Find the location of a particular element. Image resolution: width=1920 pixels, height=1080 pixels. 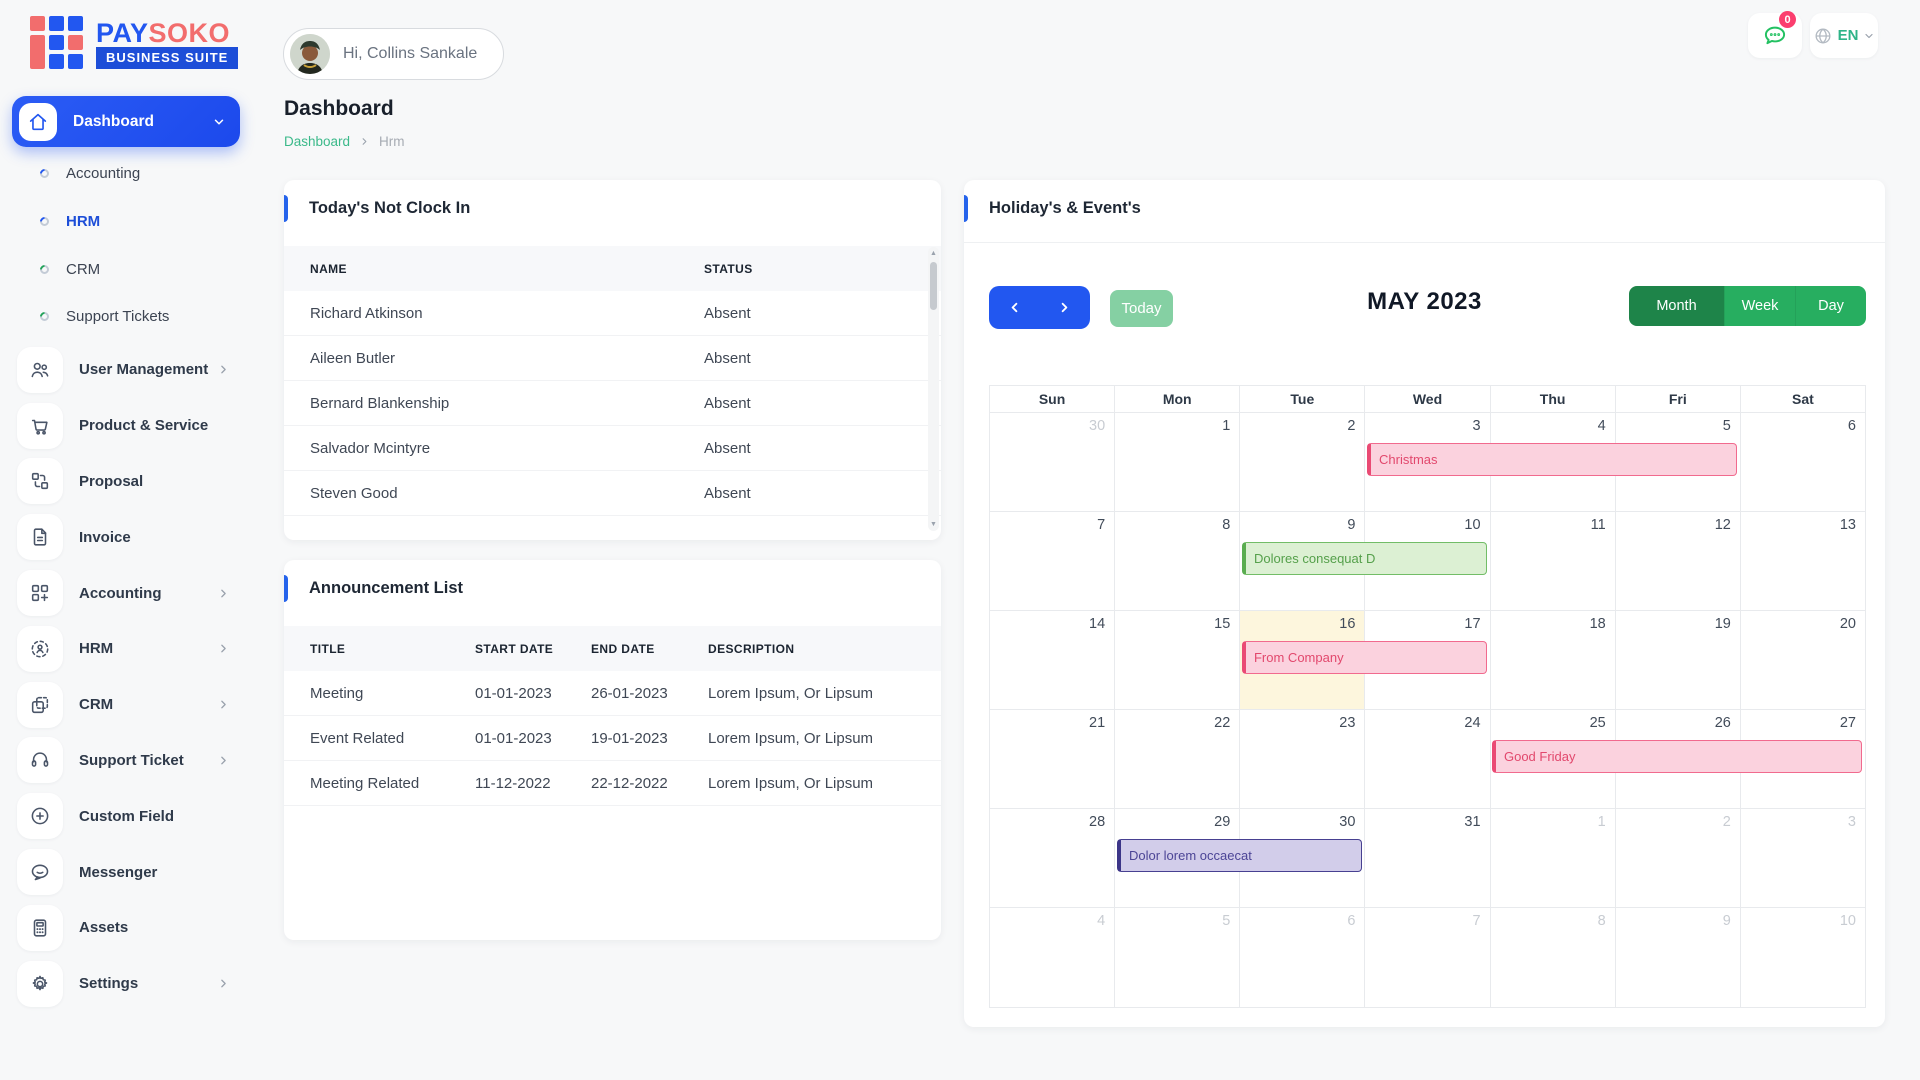

calendar-day-cell: 3 is located at coordinates (1851, 822).